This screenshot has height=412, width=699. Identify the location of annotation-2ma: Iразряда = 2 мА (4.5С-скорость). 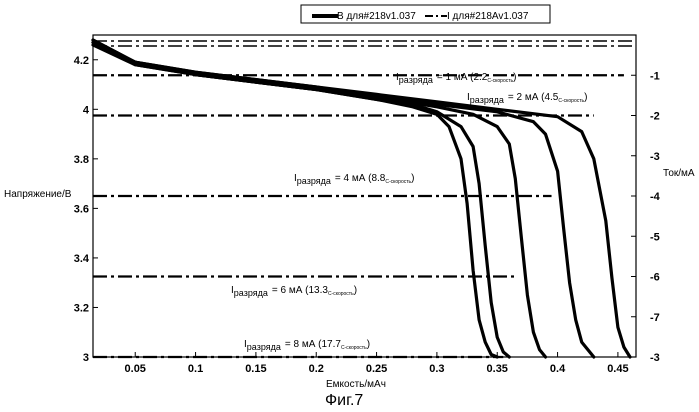
(527, 98).